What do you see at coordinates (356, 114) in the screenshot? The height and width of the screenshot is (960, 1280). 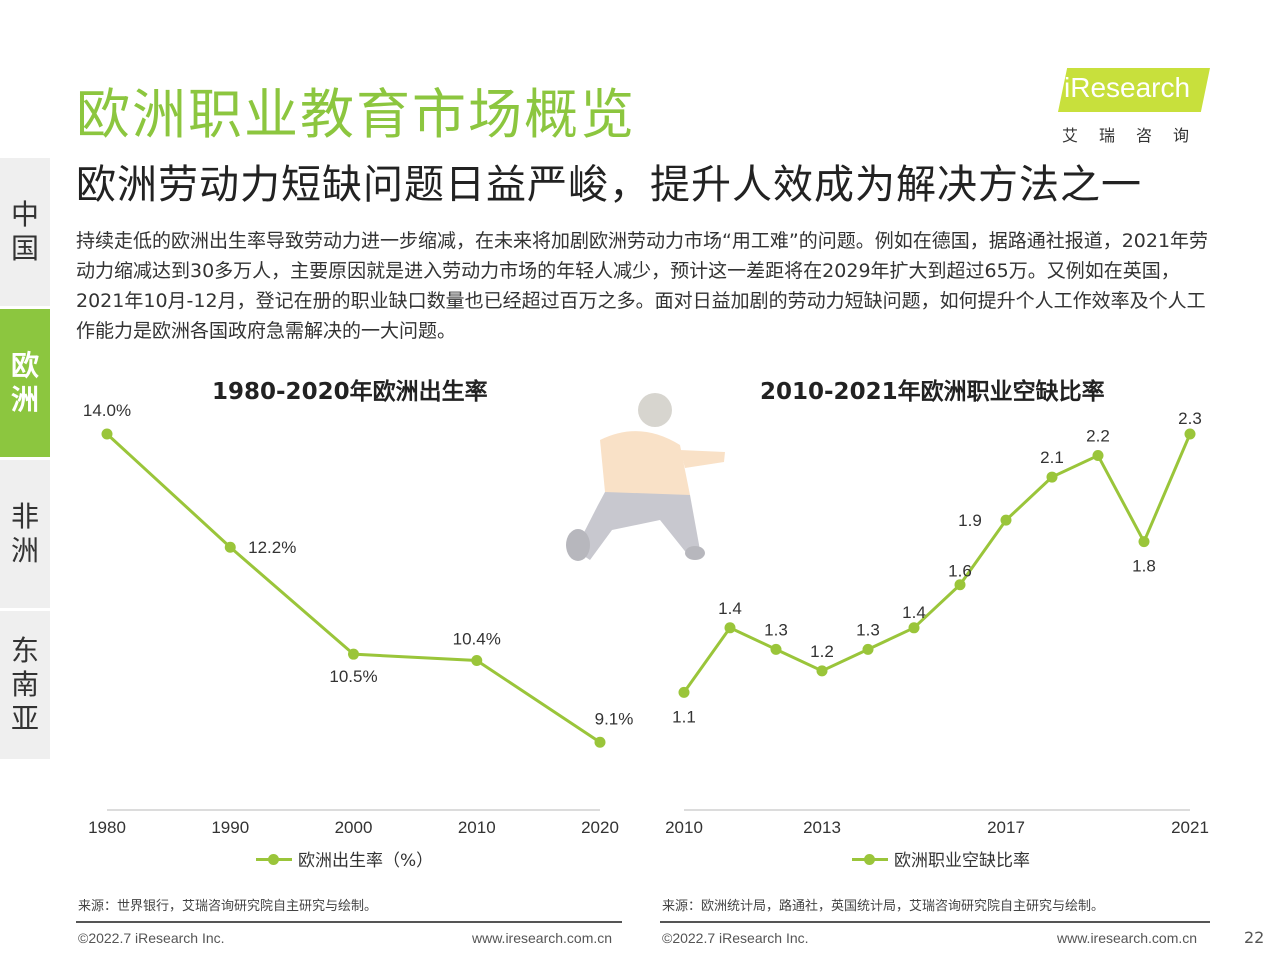 I see `page-title: 欧洲职业教育市场概览` at bounding box center [356, 114].